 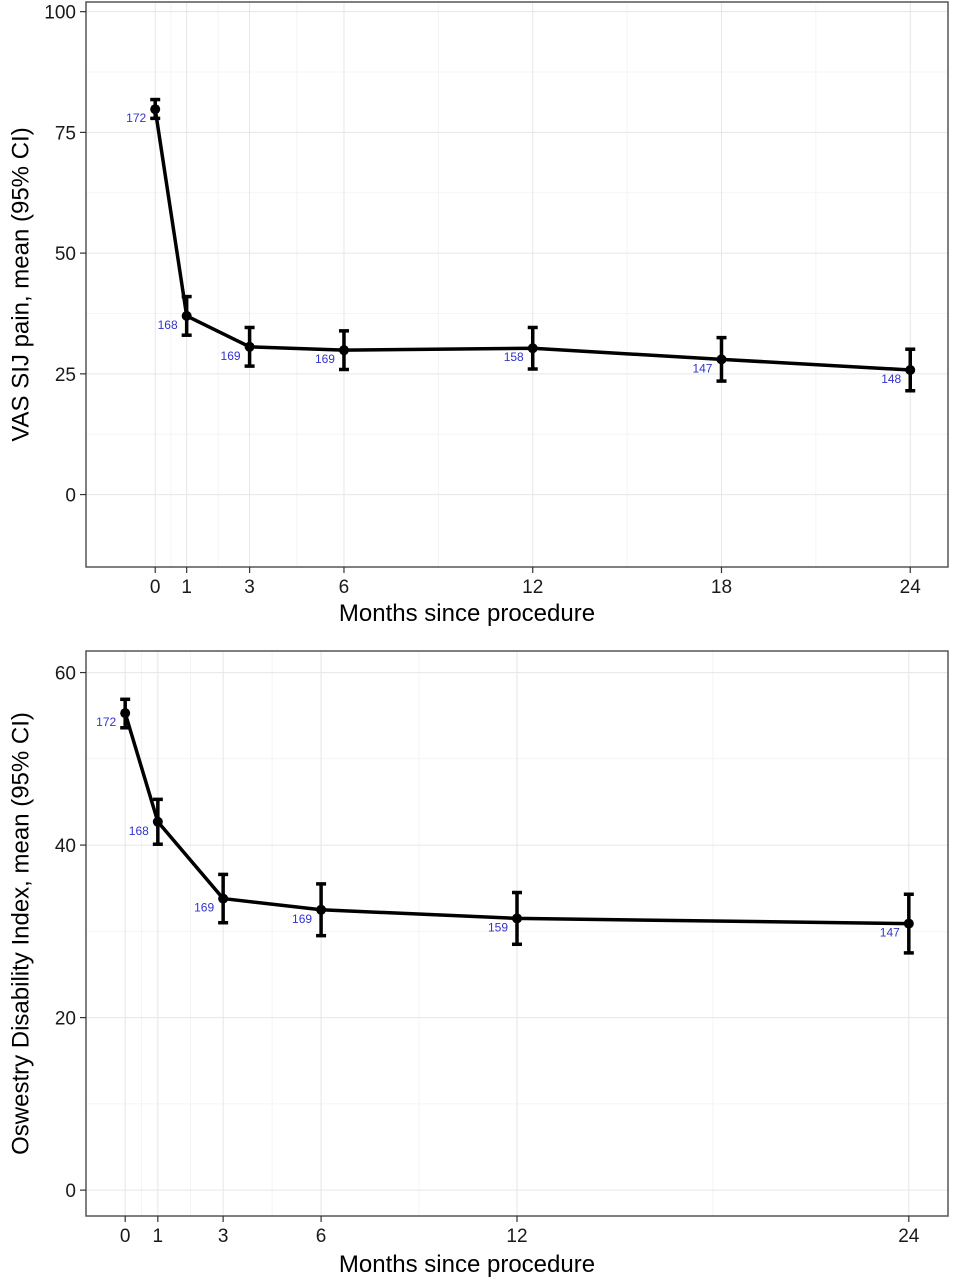 What do you see at coordinates (20, 933) in the screenshot?
I see `y-axis-title: Oswestry Disability Index, mean (95% CI)` at bounding box center [20, 933].